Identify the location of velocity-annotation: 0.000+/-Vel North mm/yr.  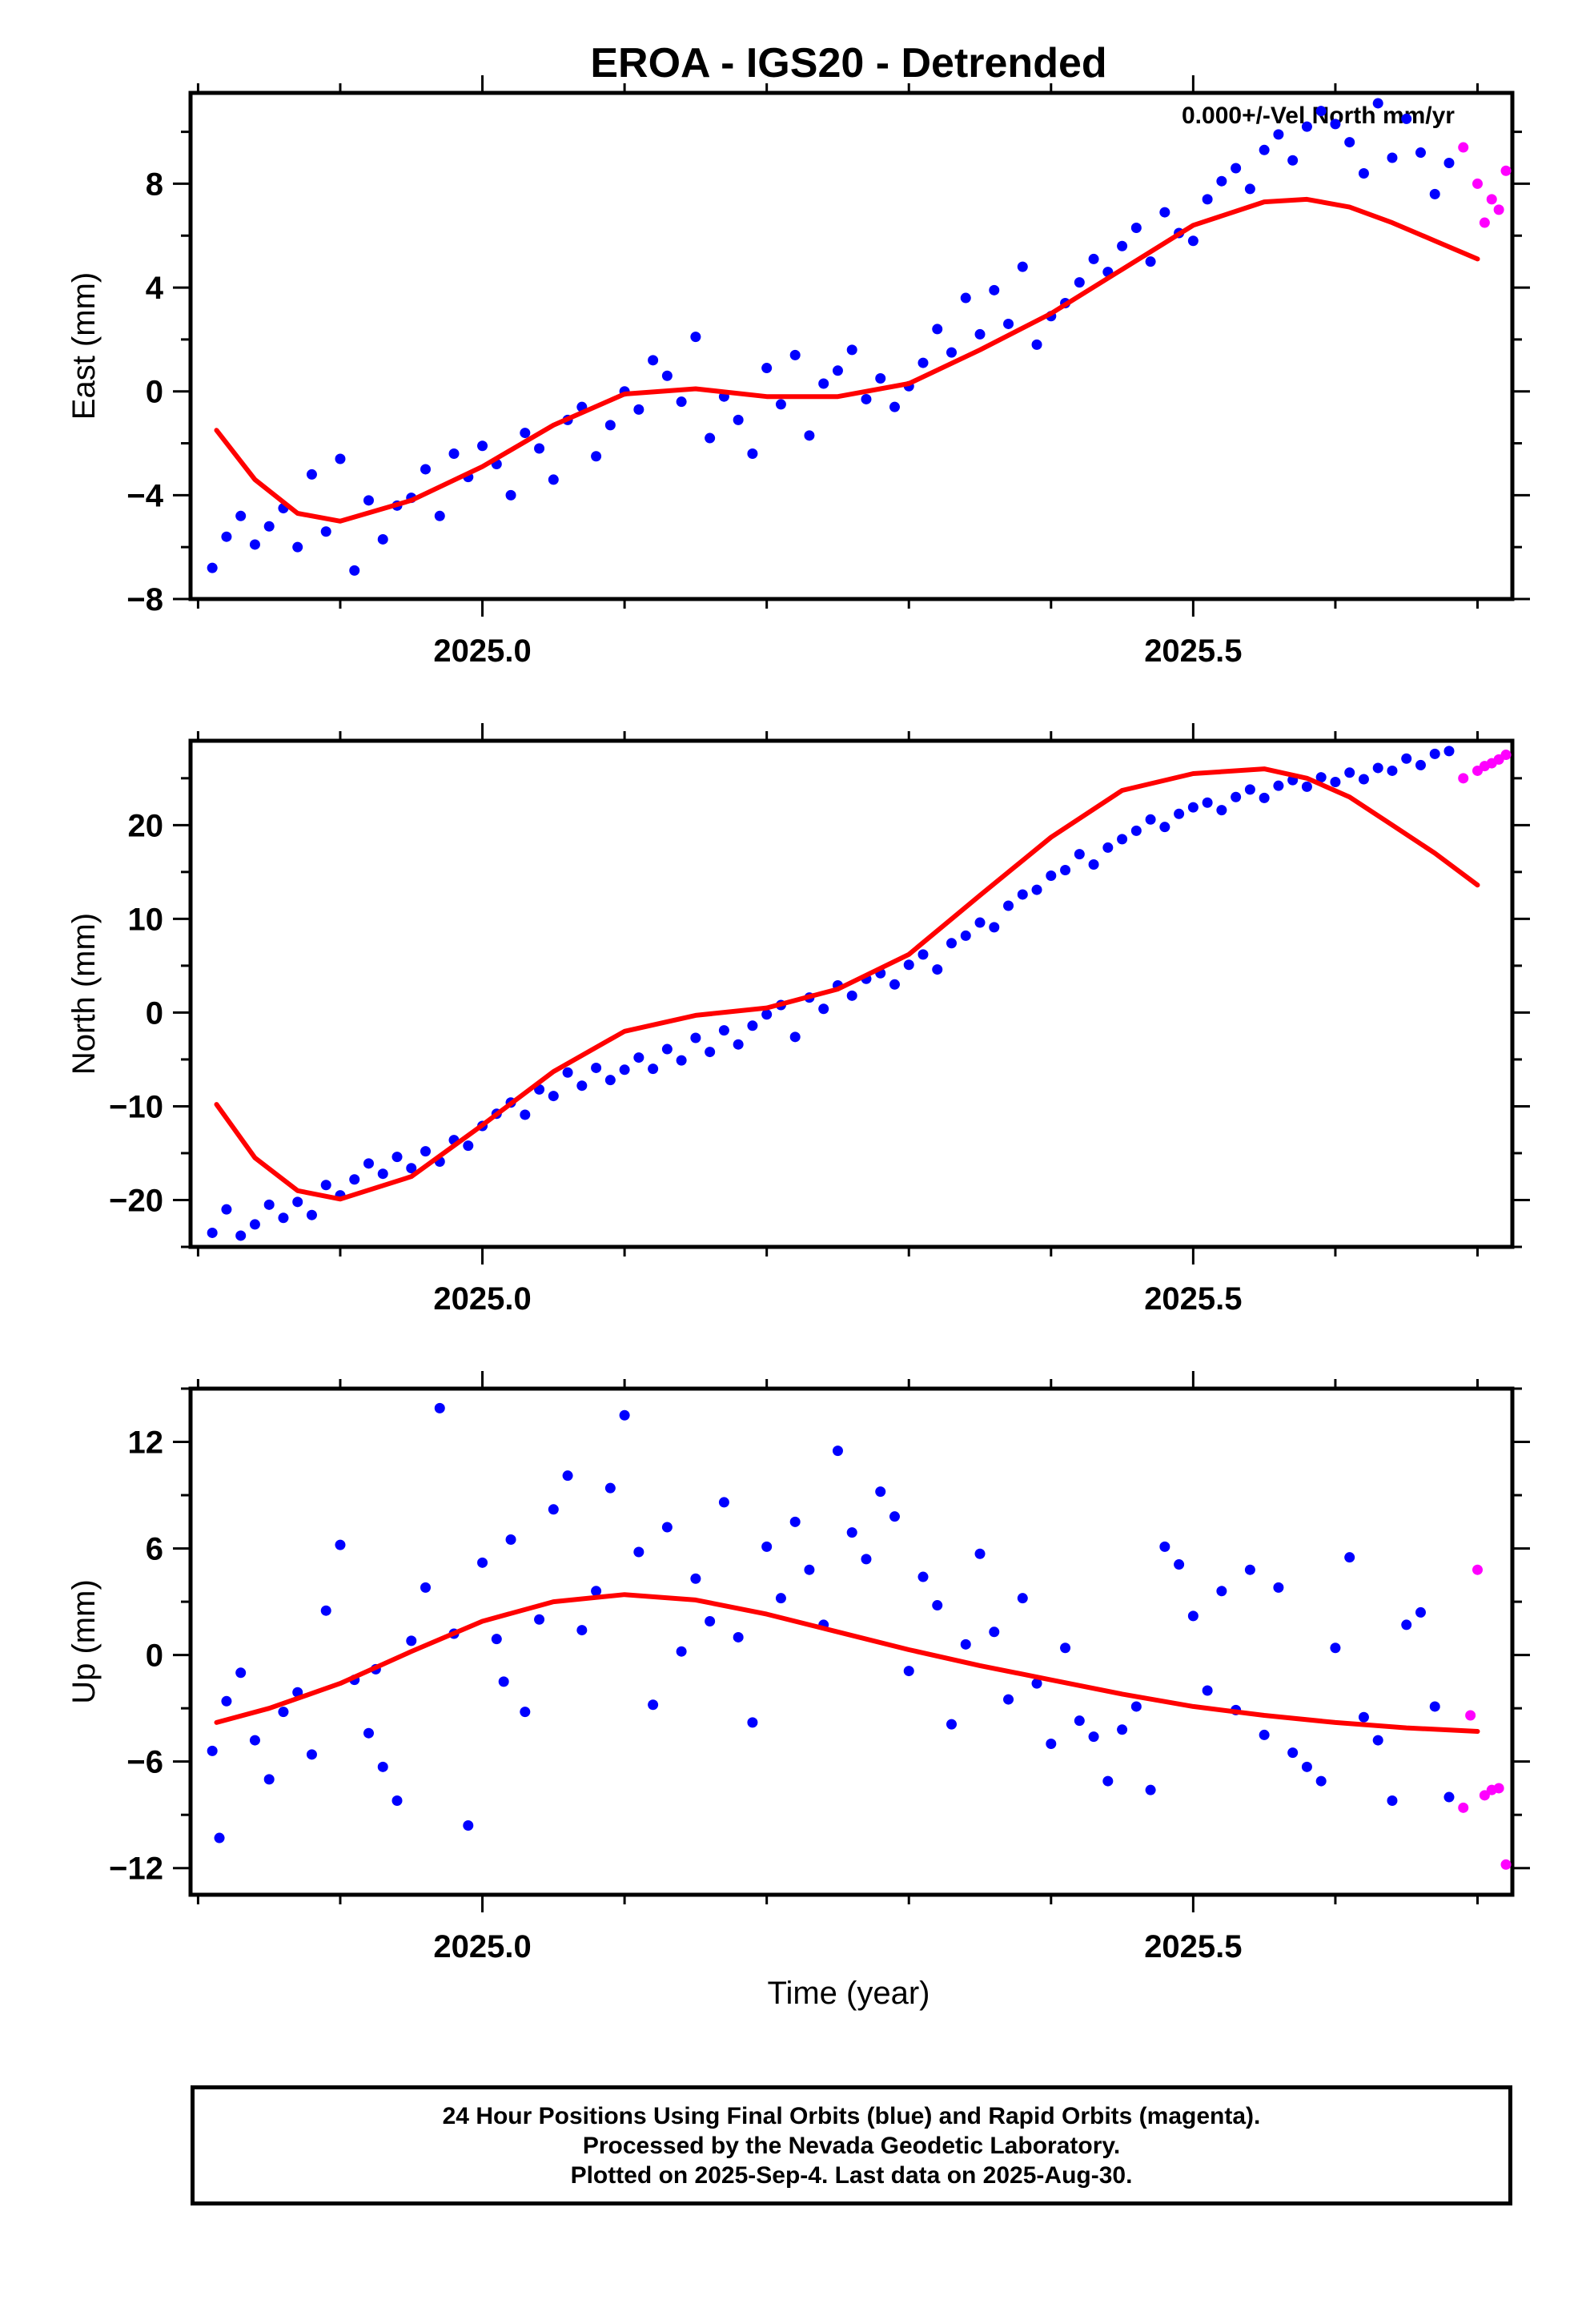
(1318, 116).